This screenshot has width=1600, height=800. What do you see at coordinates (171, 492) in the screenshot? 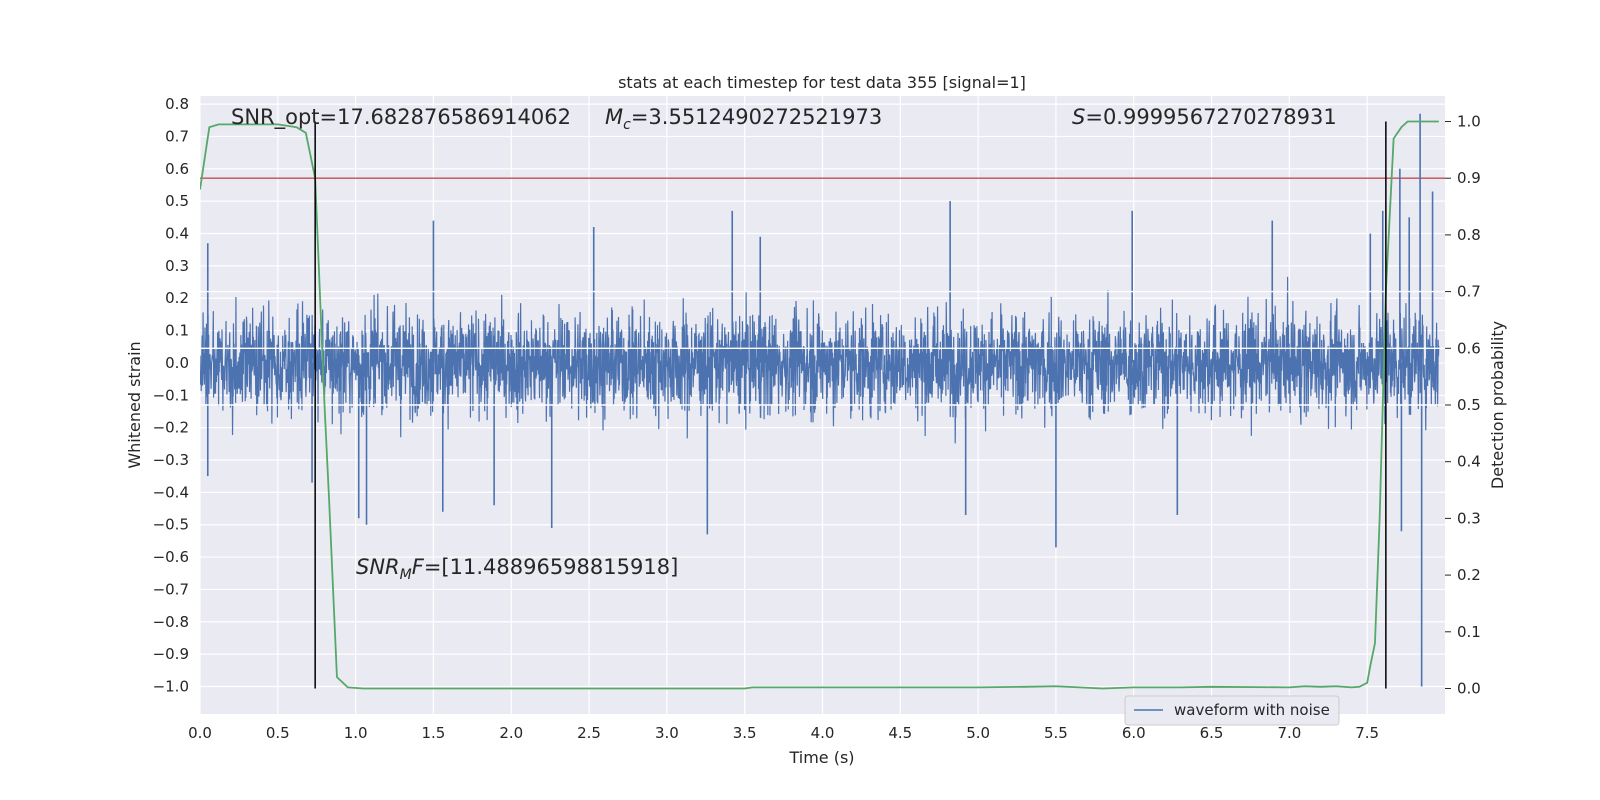
I see `y-tick-label: −0.4` at bounding box center [171, 492].